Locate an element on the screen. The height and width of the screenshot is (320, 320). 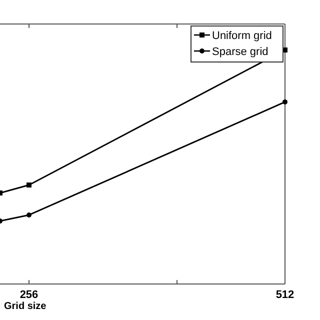
legend-label: Sparse grid is located at coordinates (240, 52).